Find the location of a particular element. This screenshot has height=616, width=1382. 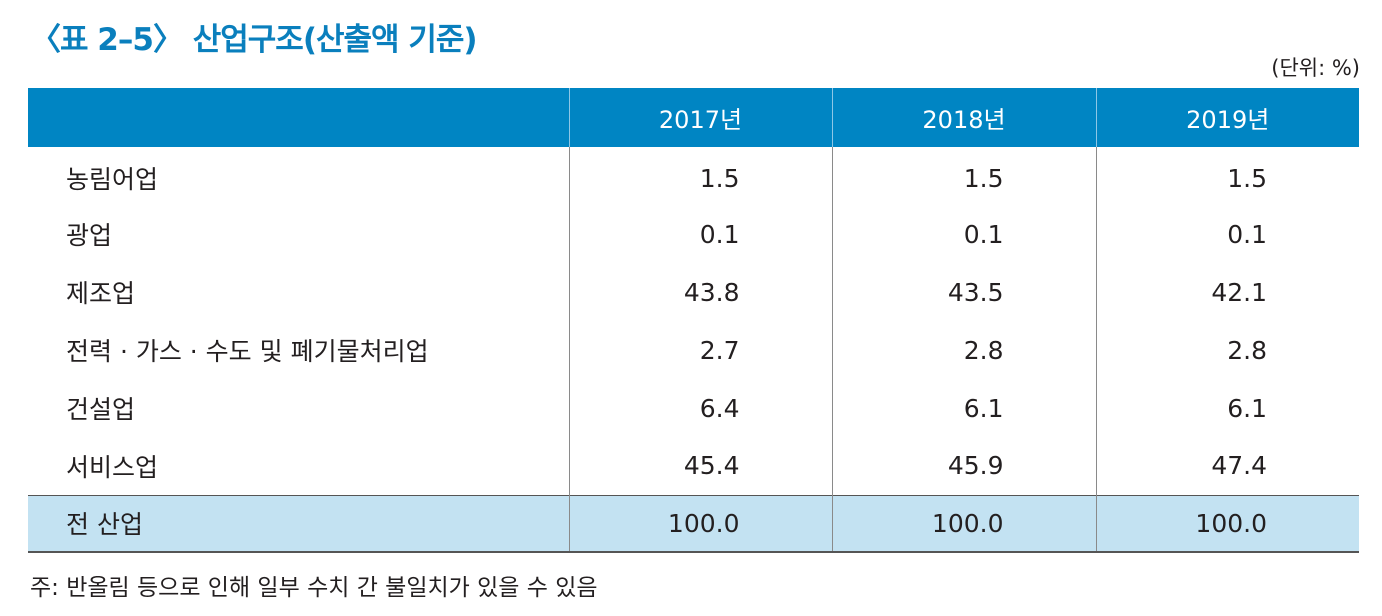

table-row: 농림어업 1.5 1.5 1.5 is located at coordinates (693, 176).